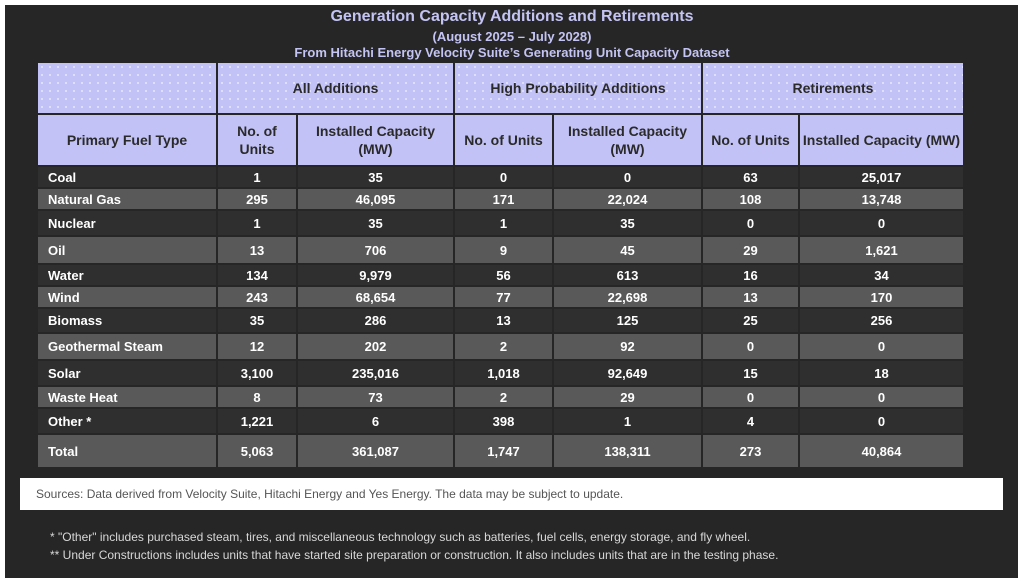 This screenshot has width=1024, height=584. I want to click on table-row: Water 134 9,979 56 613 16 34, so click(500, 275).